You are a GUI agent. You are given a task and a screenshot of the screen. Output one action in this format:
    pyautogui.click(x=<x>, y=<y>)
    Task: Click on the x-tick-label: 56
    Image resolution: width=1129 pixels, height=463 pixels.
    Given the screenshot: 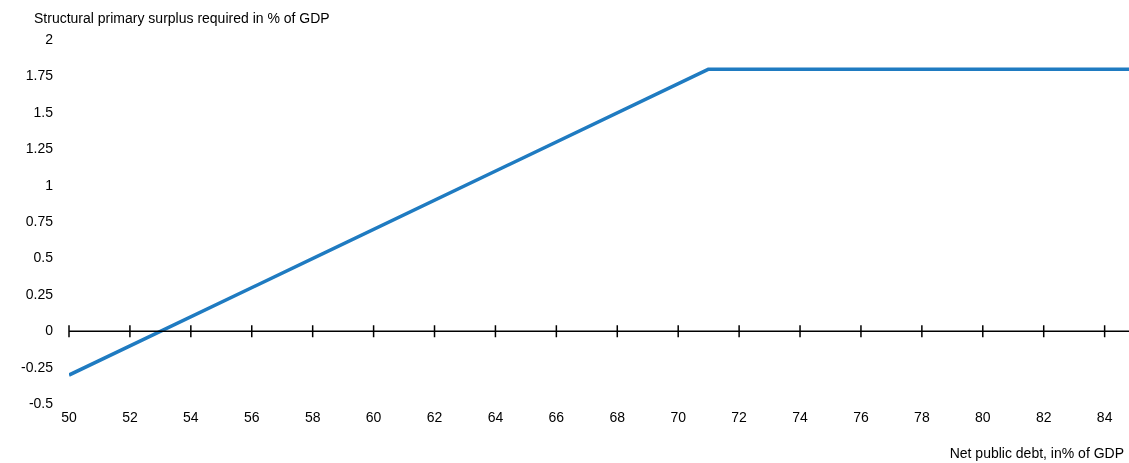 What is the action you would take?
    pyautogui.click(x=251, y=417)
    